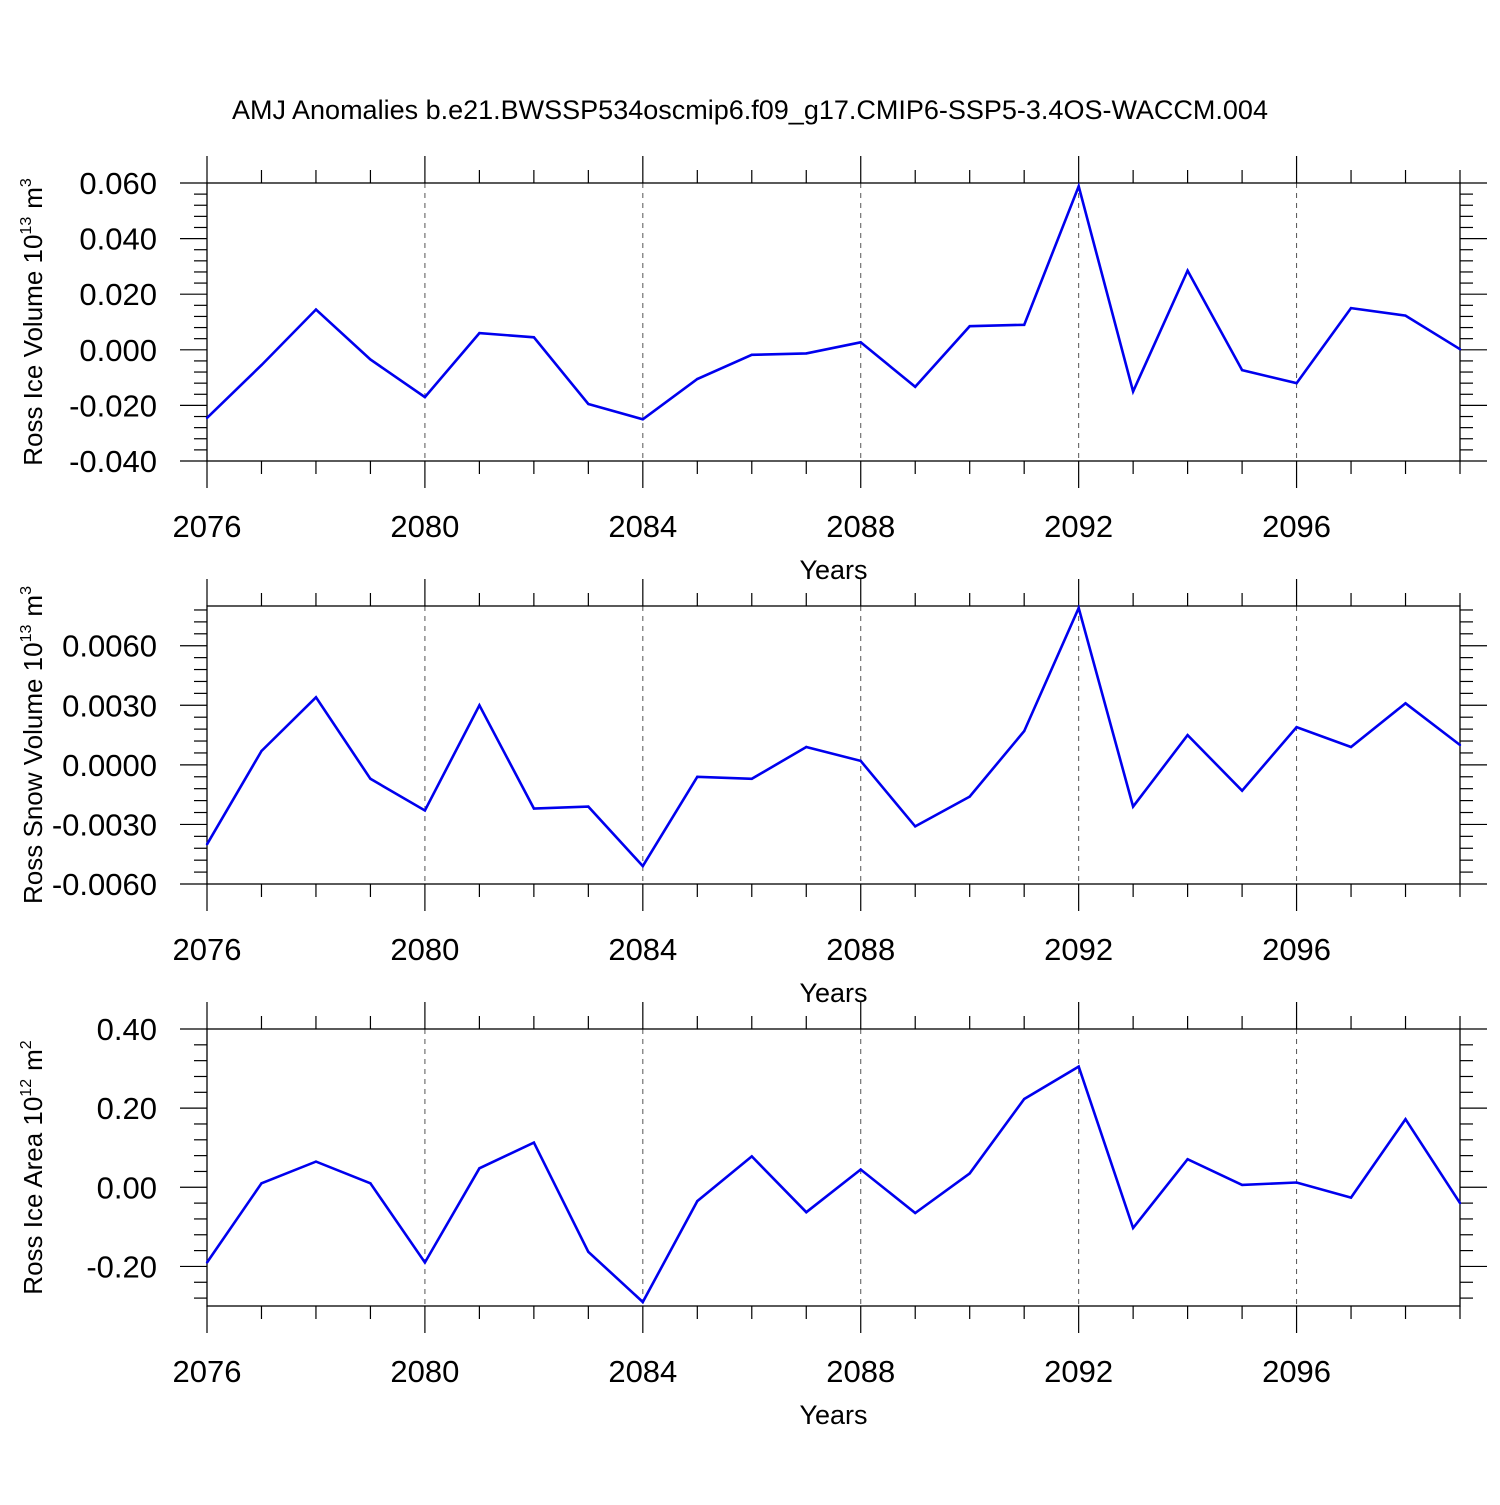 The image size is (1500, 1505). Describe the element at coordinates (109, 765) in the screenshot. I see `y-tick-label: 0.0000` at that location.